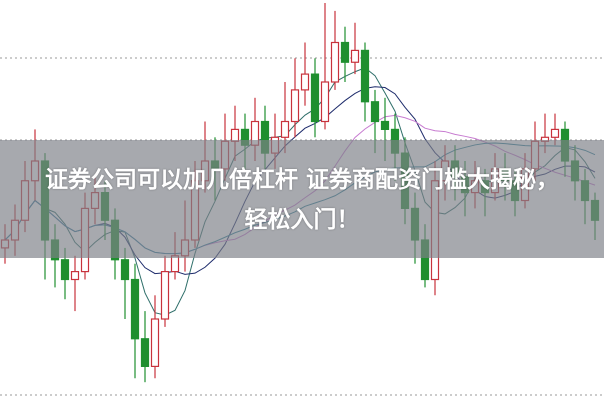 Image resolution: width=604 pixels, height=401 pixels. Describe the element at coordinates (302, 220) in the screenshot. I see `headline-line-2: 轻松入门！` at that location.